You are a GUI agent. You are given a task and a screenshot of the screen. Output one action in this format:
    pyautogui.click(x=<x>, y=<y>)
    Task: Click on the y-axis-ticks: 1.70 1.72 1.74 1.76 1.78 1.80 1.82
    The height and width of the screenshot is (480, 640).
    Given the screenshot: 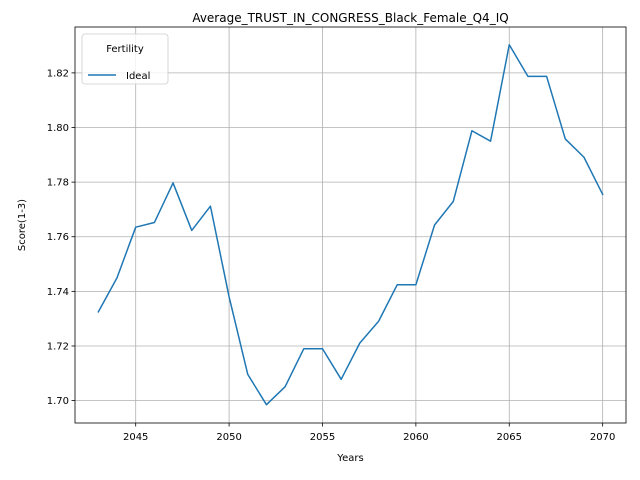 What is the action you would take?
    pyautogui.click(x=61, y=237)
    